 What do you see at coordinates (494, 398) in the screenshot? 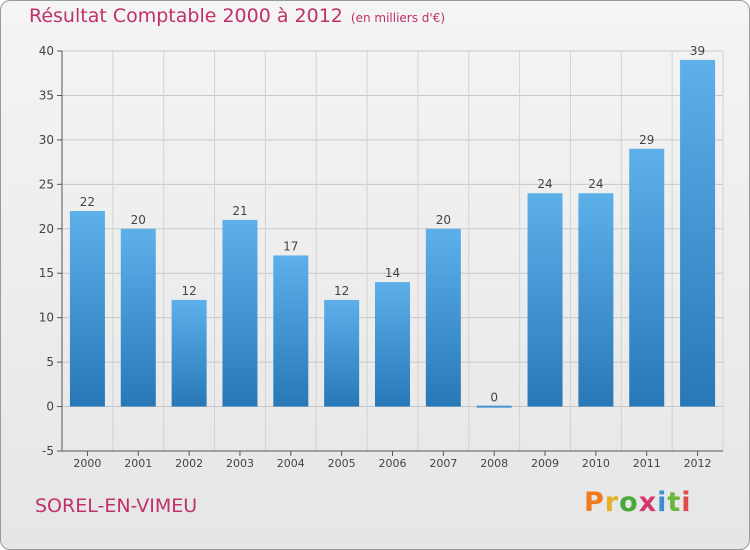
I see `value-label-2008: 0` at bounding box center [494, 398].